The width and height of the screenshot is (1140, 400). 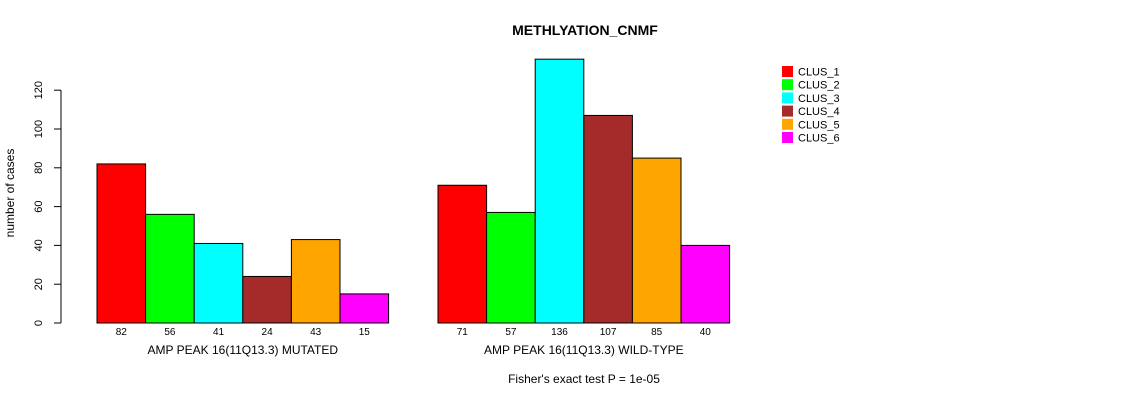 I want to click on y-tick-label: 0, so click(x=39, y=323).